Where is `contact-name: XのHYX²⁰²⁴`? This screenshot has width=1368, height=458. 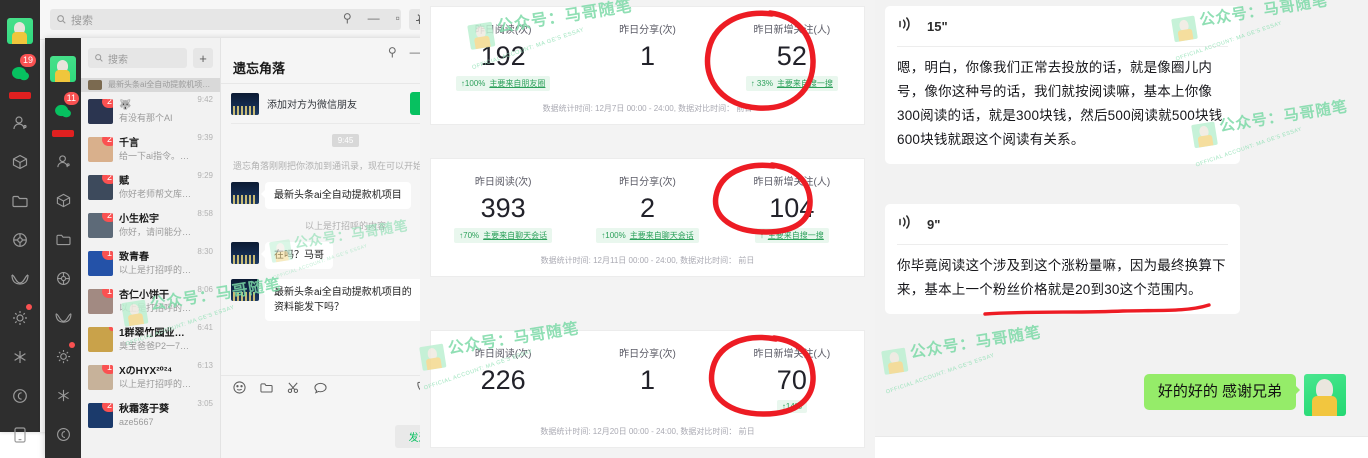 contact-name: XのHYX²⁰²⁴ is located at coordinates (146, 371).